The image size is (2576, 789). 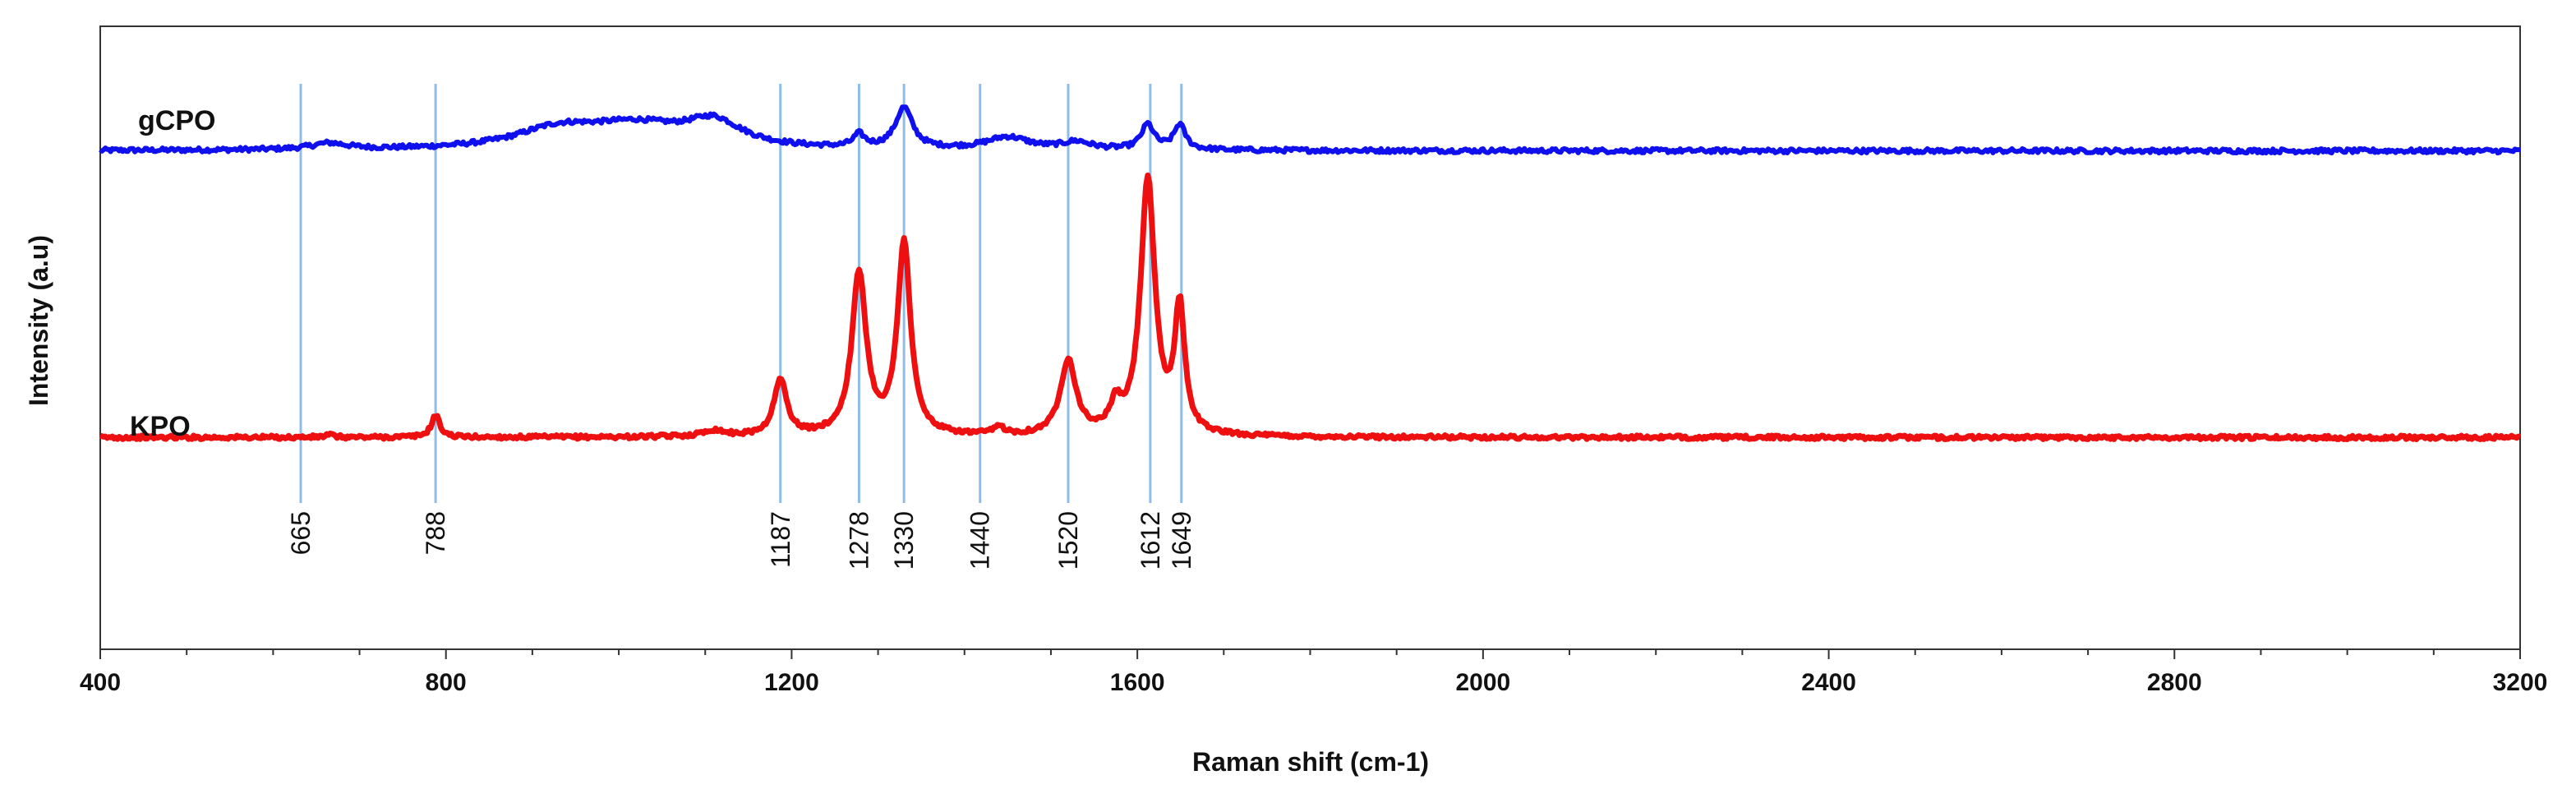 I want to click on y-axis-title: Intensity (a.u), so click(x=38, y=320).